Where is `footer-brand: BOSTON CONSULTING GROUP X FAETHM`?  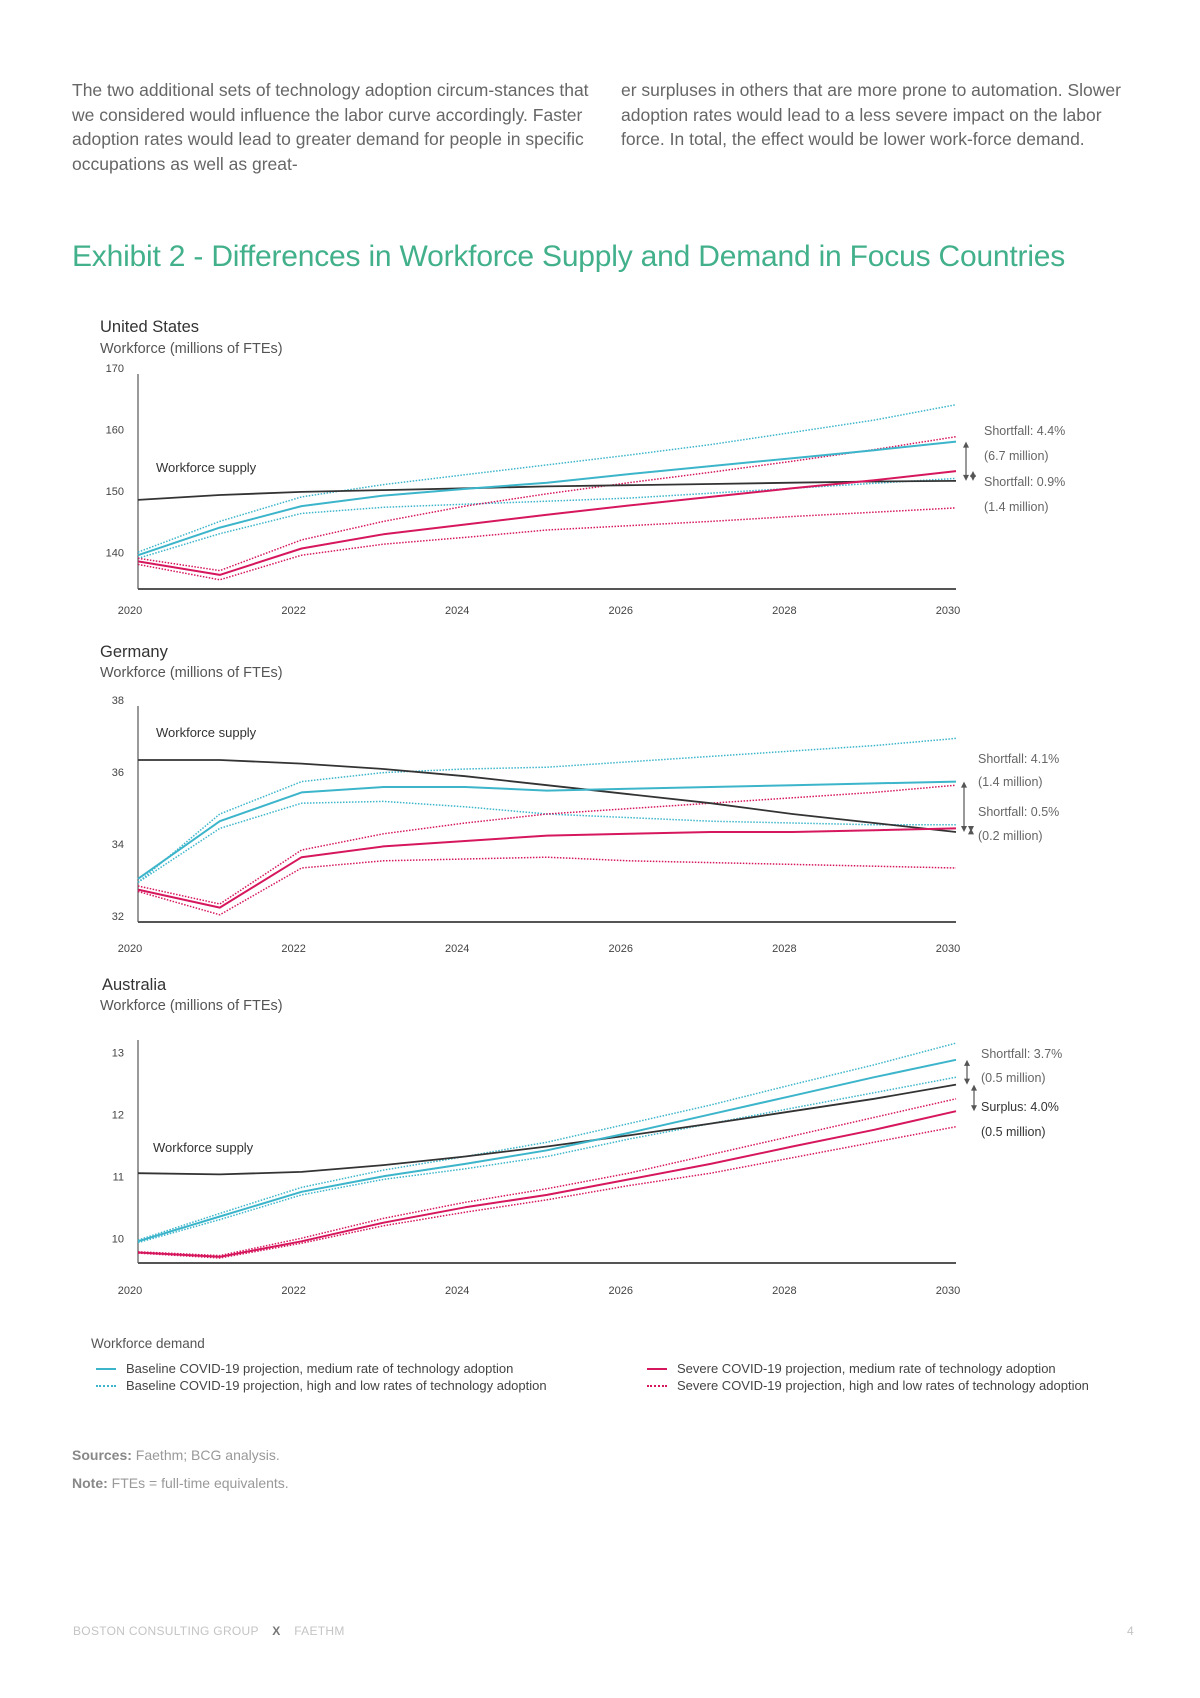 footer-brand: BOSTON CONSULTING GROUP X FAETHM is located at coordinates (209, 1631).